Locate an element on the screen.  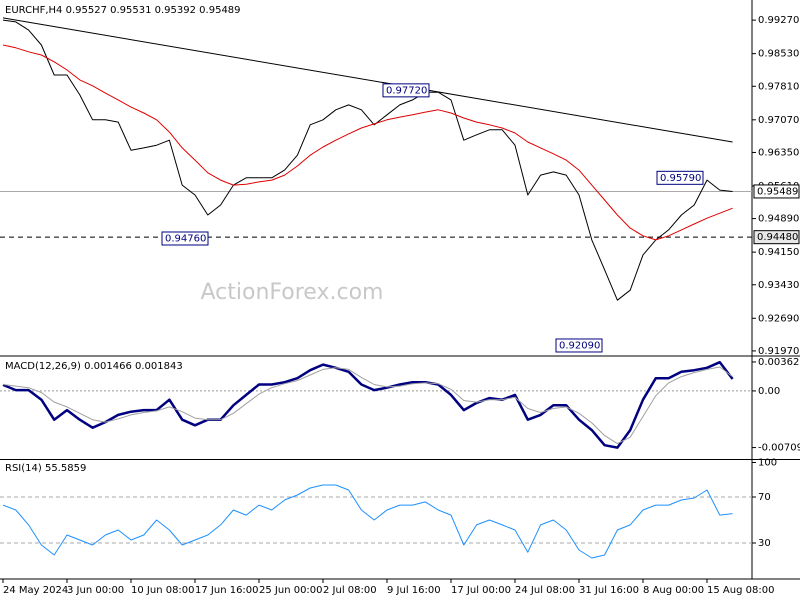
y-tick-label: -0.007093 is located at coordinates (779, 448).